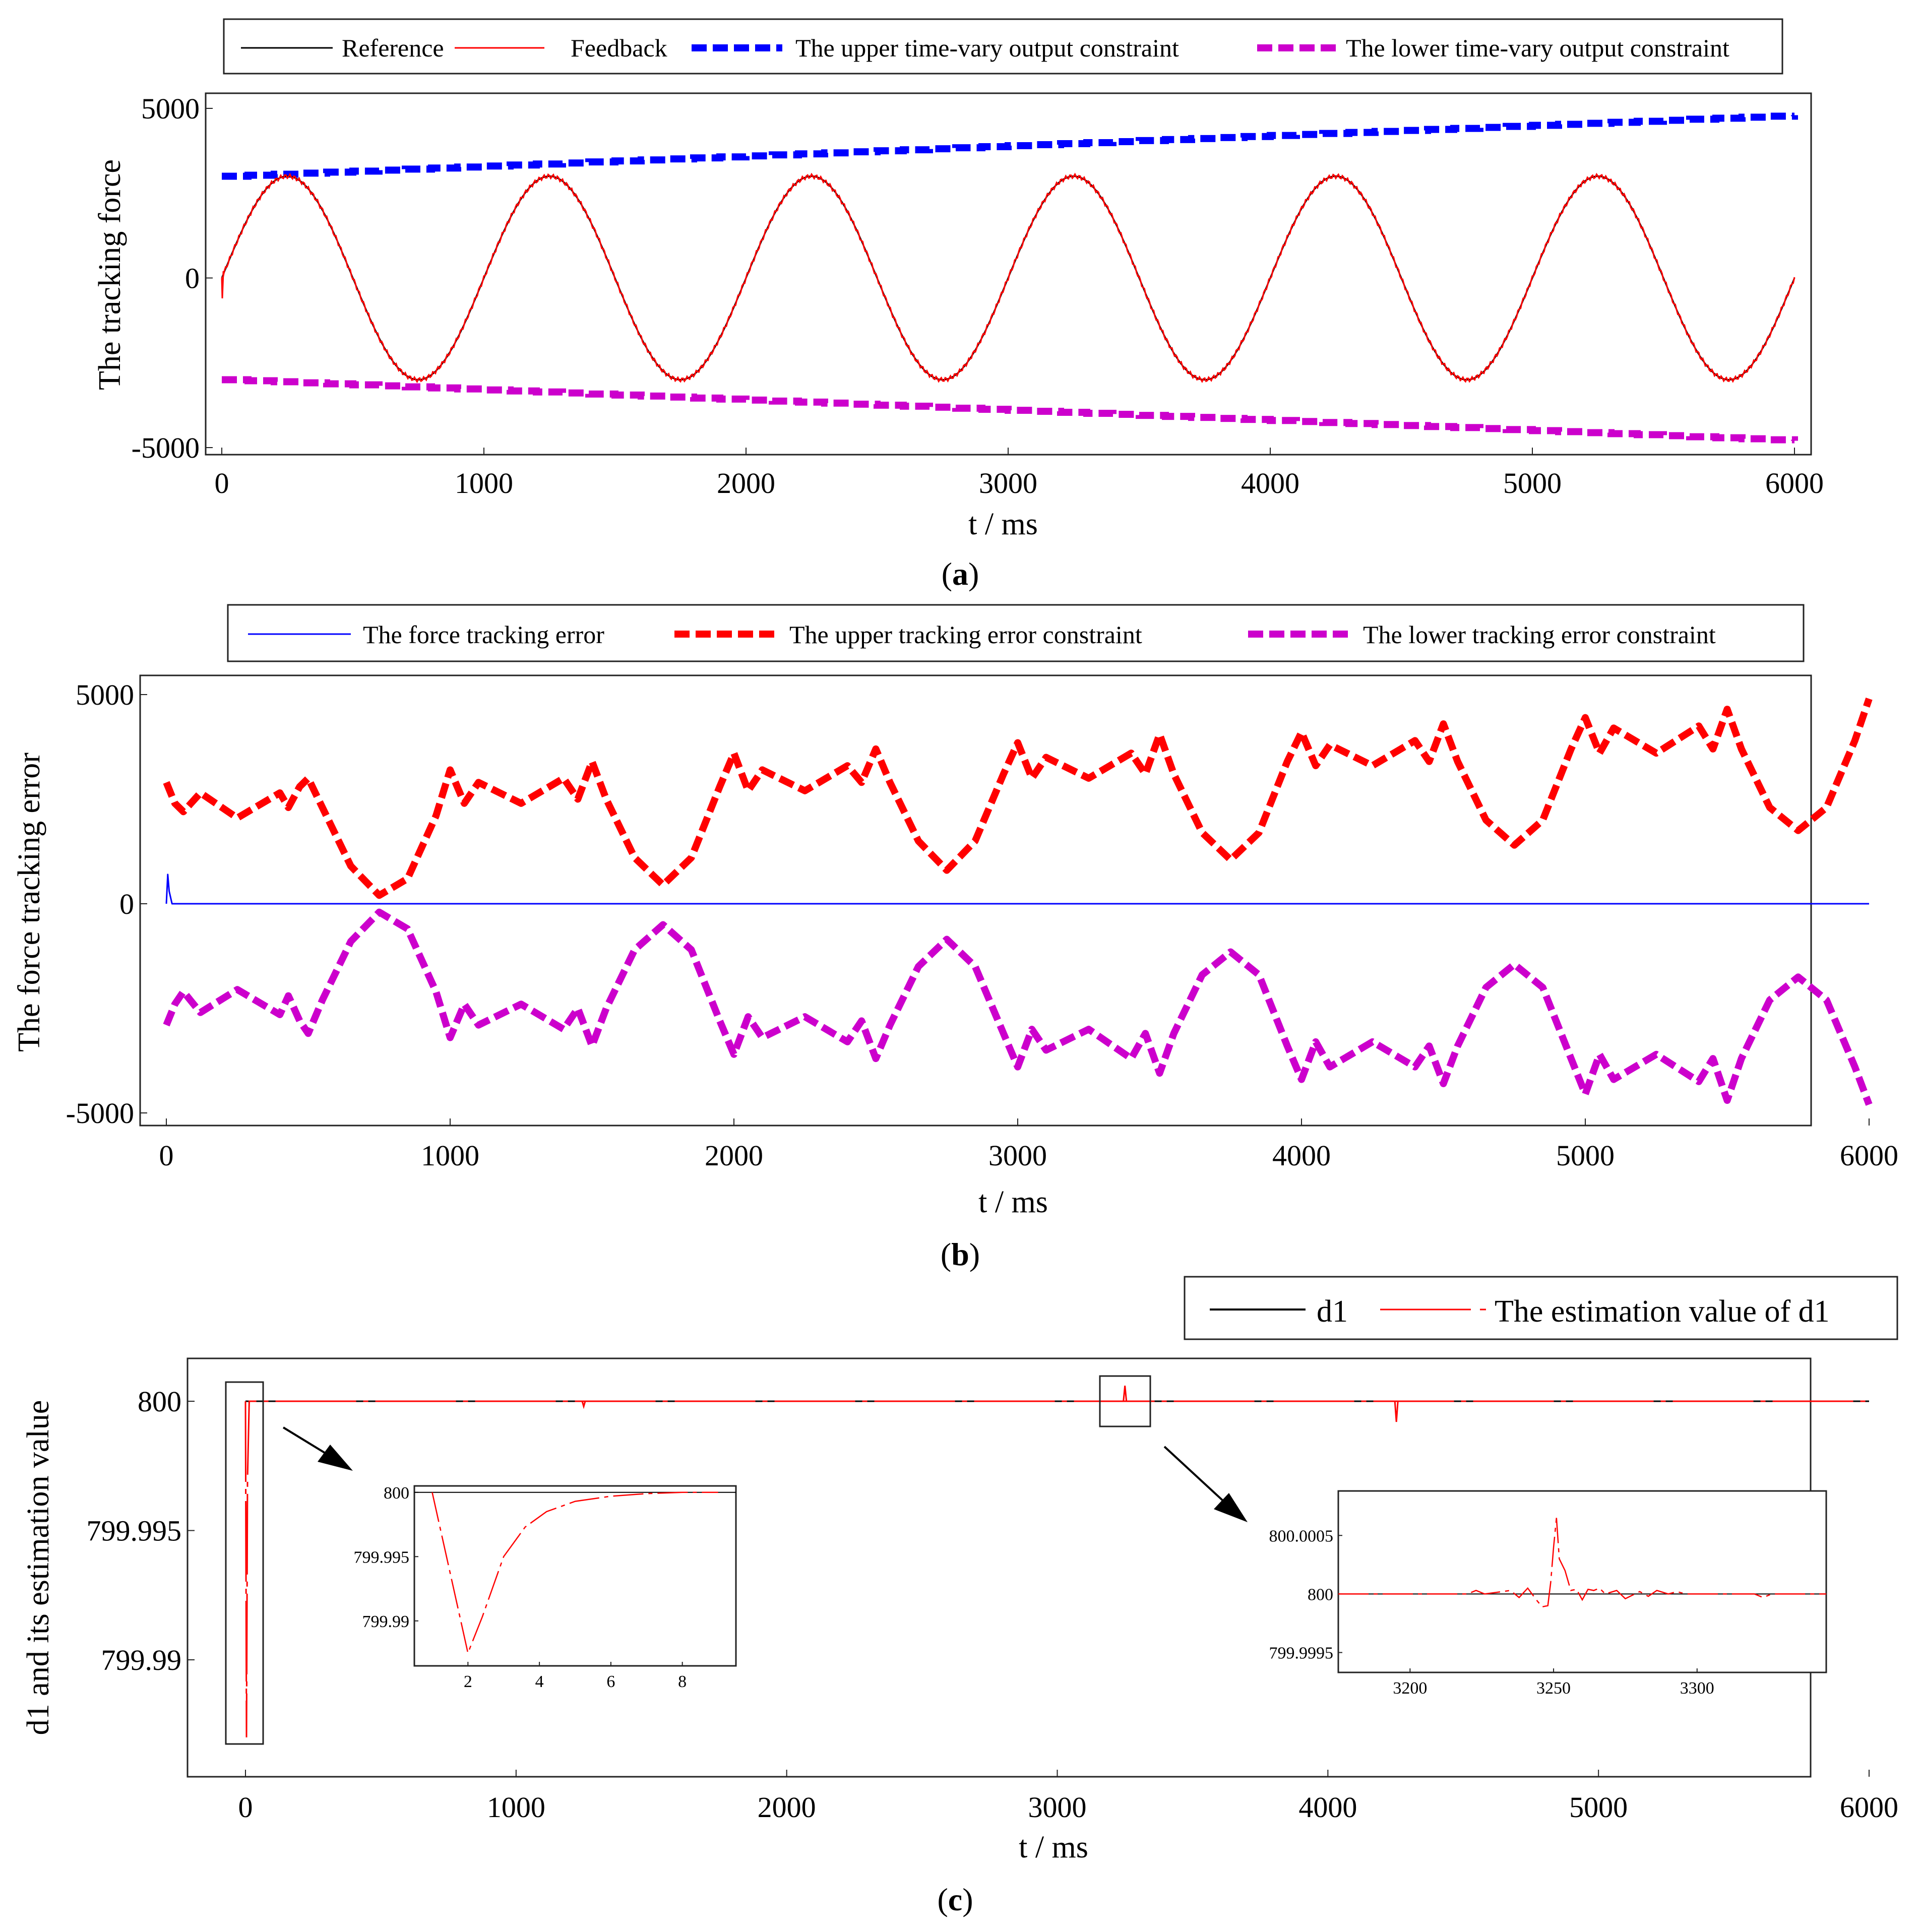 The image size is (1921, 1932). I want to click on inset-start-frame, so click(575, 1576).